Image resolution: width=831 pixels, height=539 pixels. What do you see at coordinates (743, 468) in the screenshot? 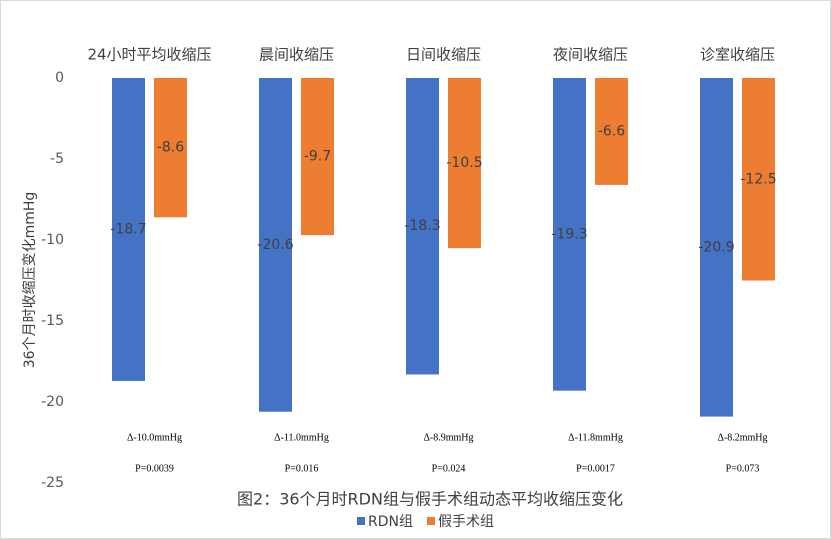
I see `p-annotation: P=0.073` at bounding box center [743, 468].